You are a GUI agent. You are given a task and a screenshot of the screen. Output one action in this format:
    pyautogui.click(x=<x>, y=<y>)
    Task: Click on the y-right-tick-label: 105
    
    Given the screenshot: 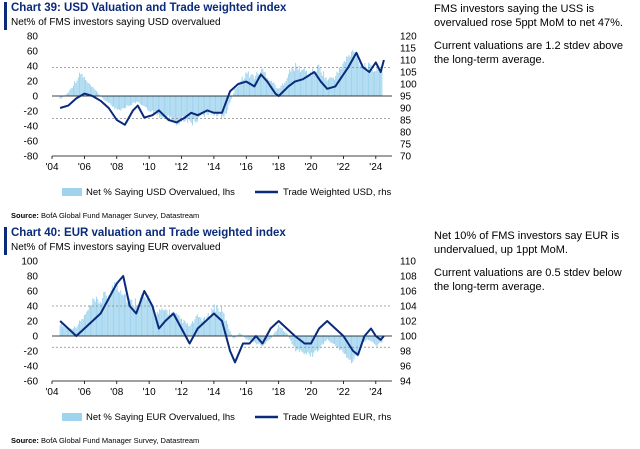 What is the action you would take?
    pyautogui.click(x=408, y=73)
    